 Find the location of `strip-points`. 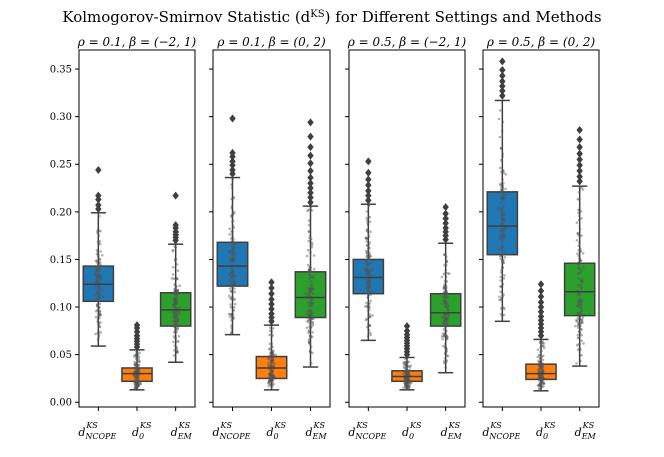

strip-points is located at coordinates (232, 226).